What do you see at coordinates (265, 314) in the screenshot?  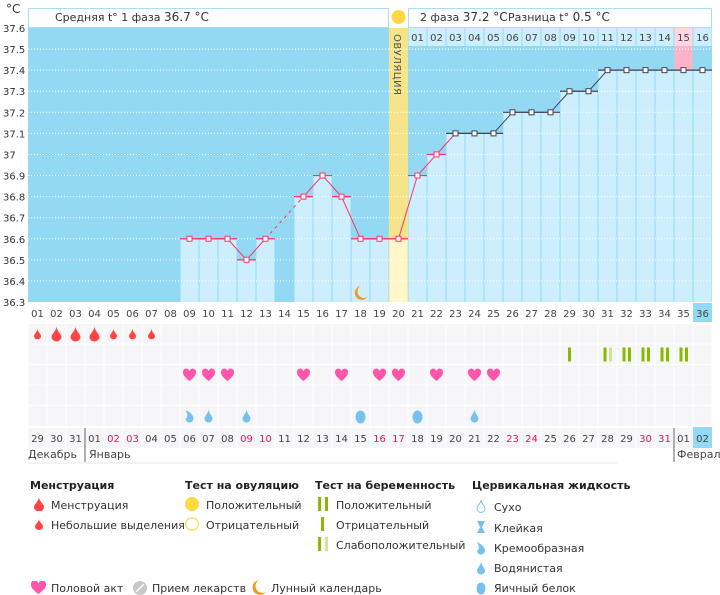 I see `cycle-day-label: 13` at bounding box center [265, 314].